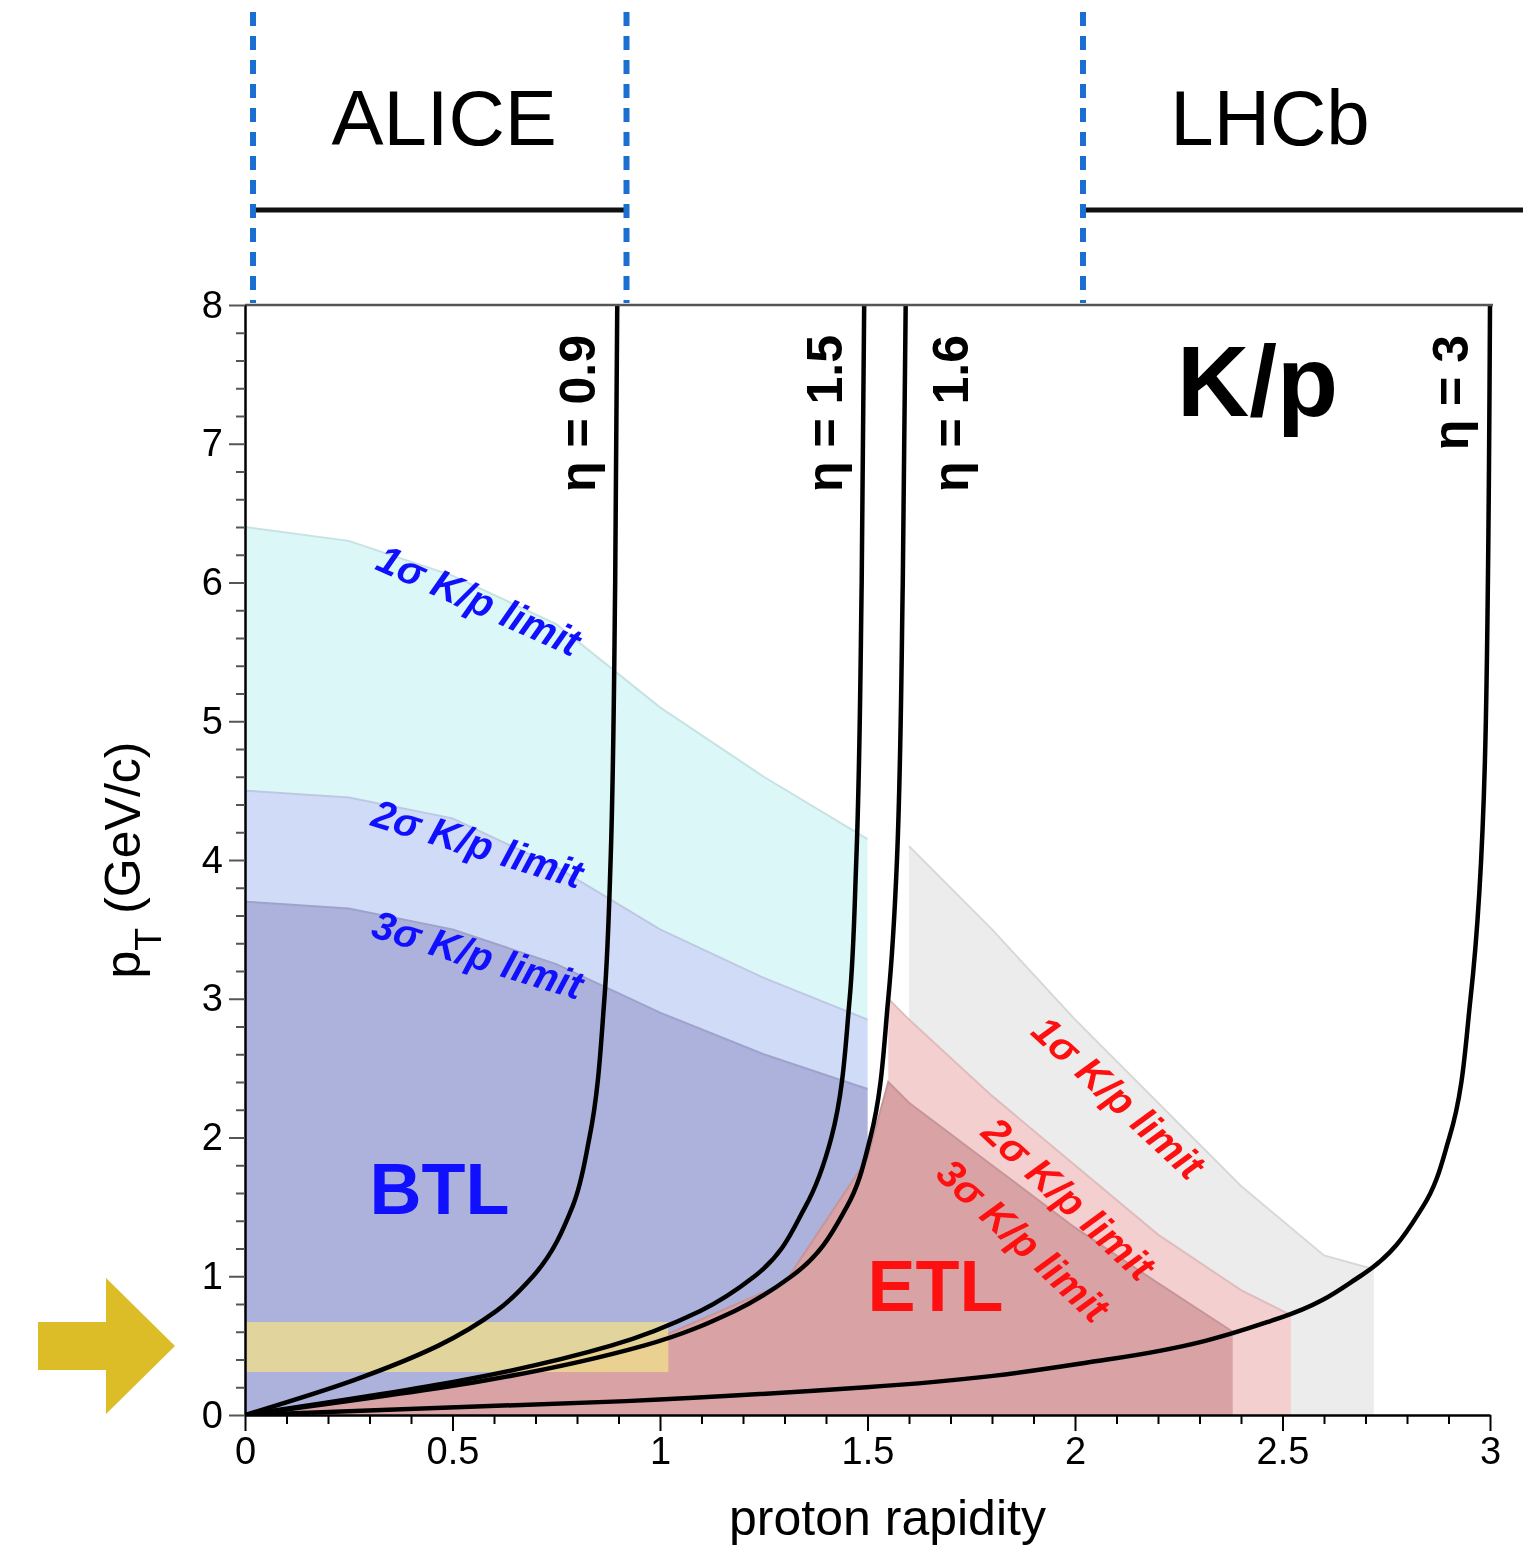 The image size is (1523, 1549). Describe the element at coordinates (478, 844) in the screenshot. I see `annotation: 2σ K/p limit` at that location.